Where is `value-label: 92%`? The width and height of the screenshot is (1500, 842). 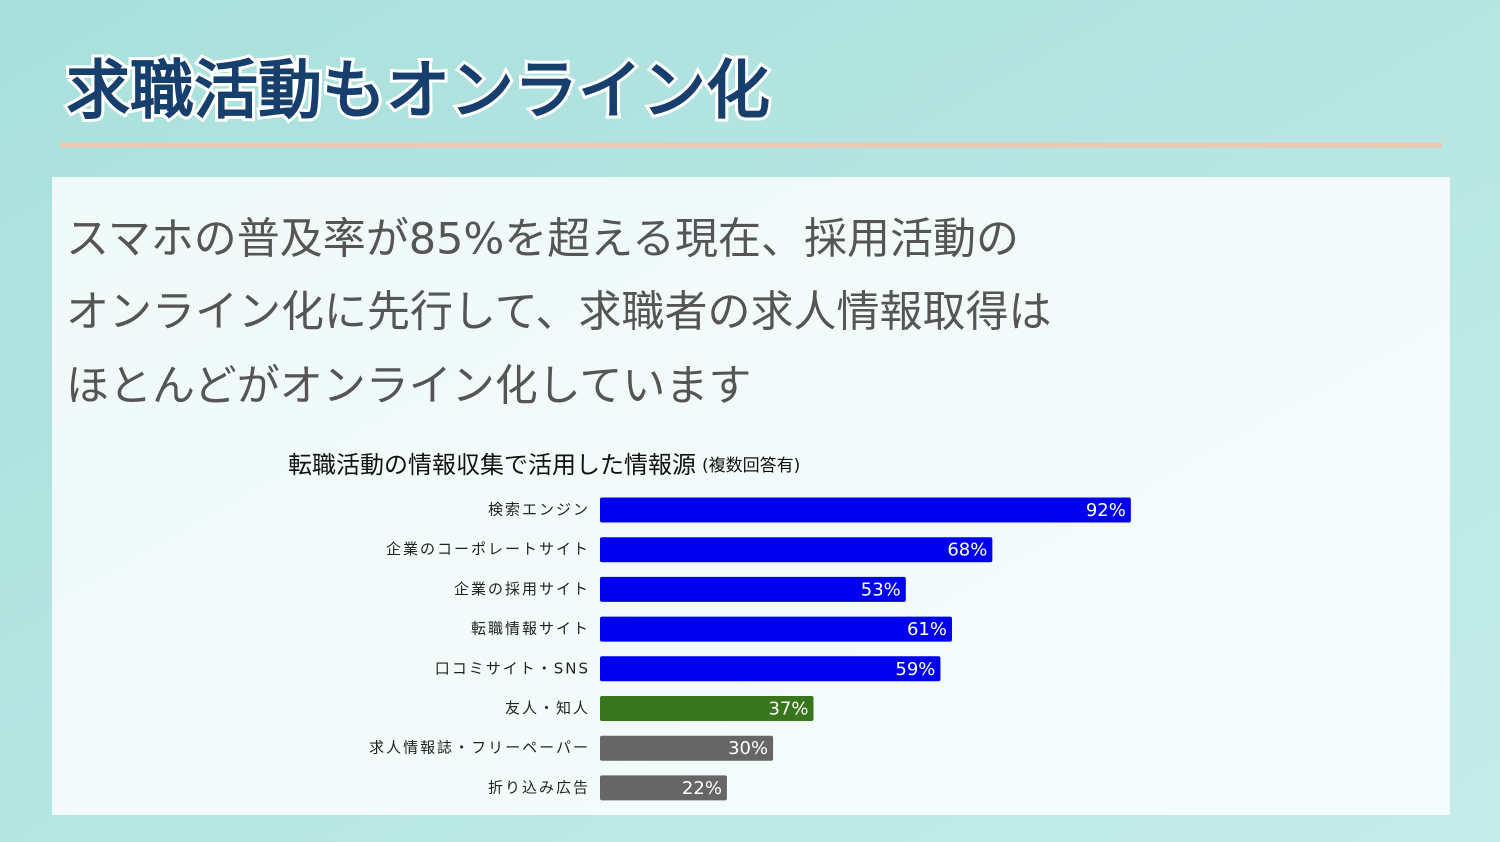 value-label: 92% is located at coordinates (1106, 510).